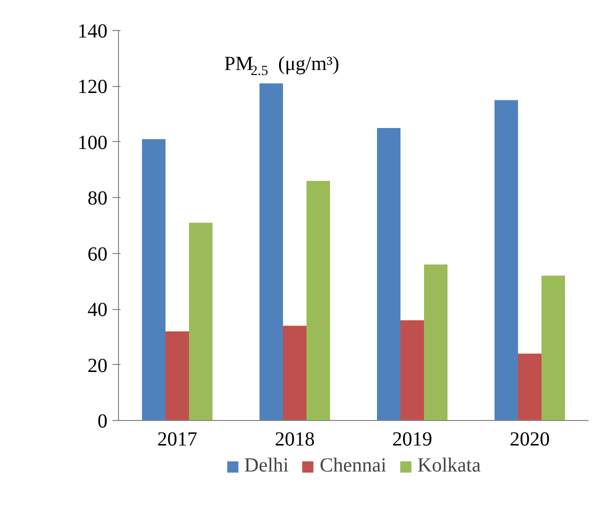 The height and width of the screenshot is (521, 603). I want to click on x-tick-label: 2020, so click(530, 439).